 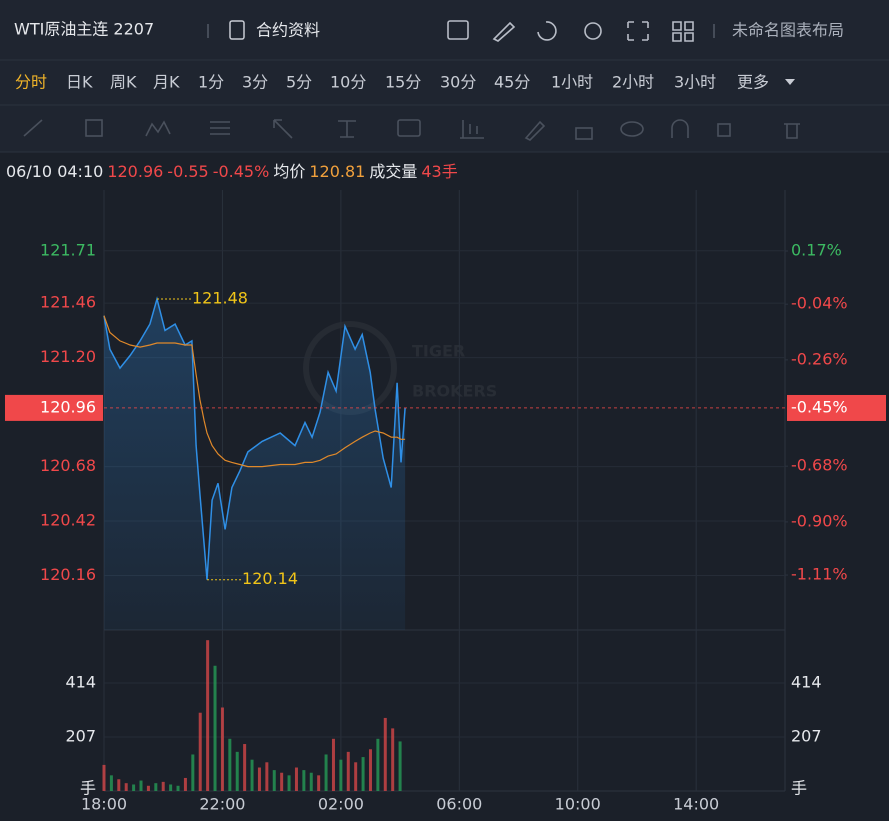 I want to click on drawing-tools, so click(x=411, y=130).